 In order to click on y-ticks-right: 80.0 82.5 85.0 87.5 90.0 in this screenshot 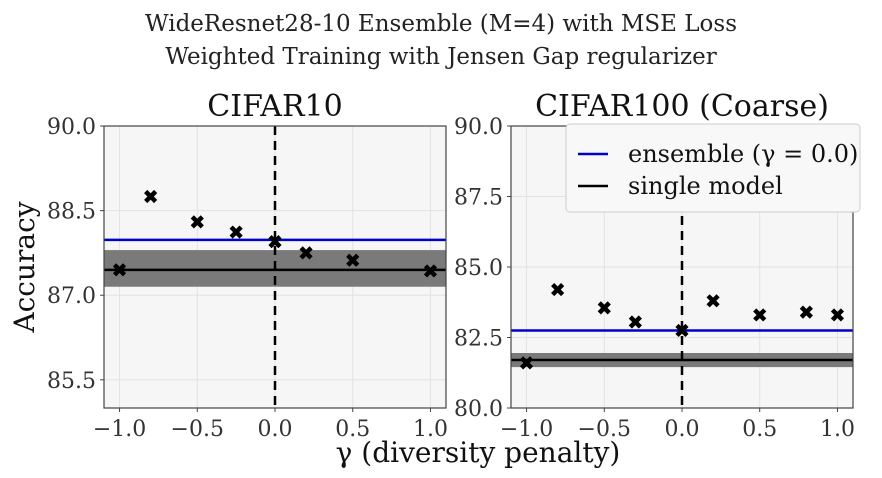, I will do `click(482, 268)`.